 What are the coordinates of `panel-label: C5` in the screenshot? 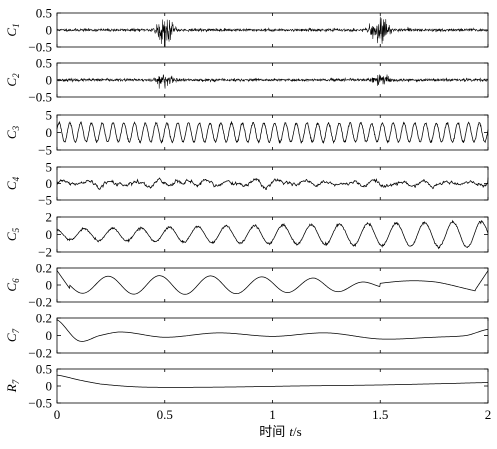 It's located at (12, 234).